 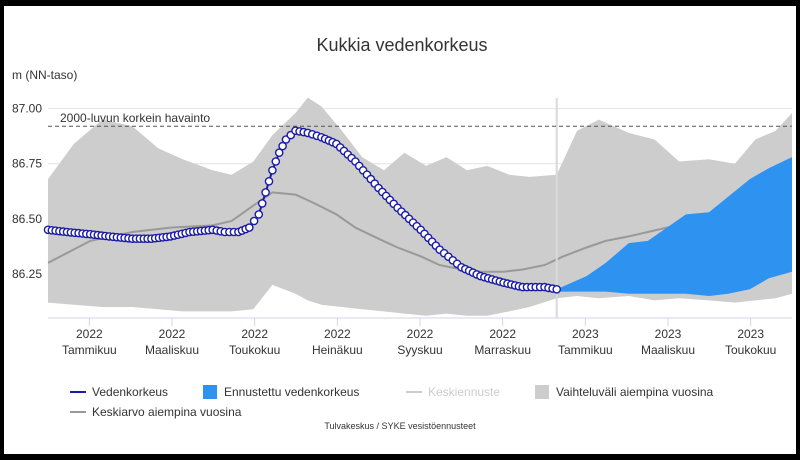 I want to click on legend-label: Vaihteluväli aiempina vuosina, so click(x=635, y=392).